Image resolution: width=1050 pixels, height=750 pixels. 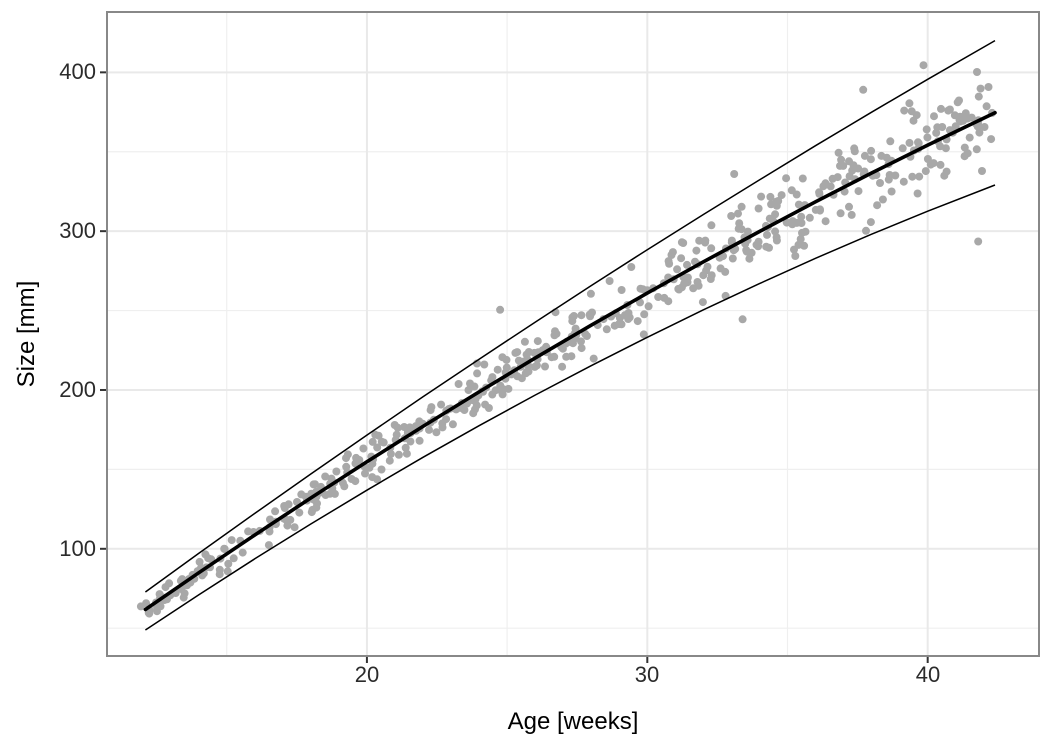 What do you see at coordinates (928, 674) in the screenshot?
I see `x-tick-label-40: 40` at bounding box center [928, 674].